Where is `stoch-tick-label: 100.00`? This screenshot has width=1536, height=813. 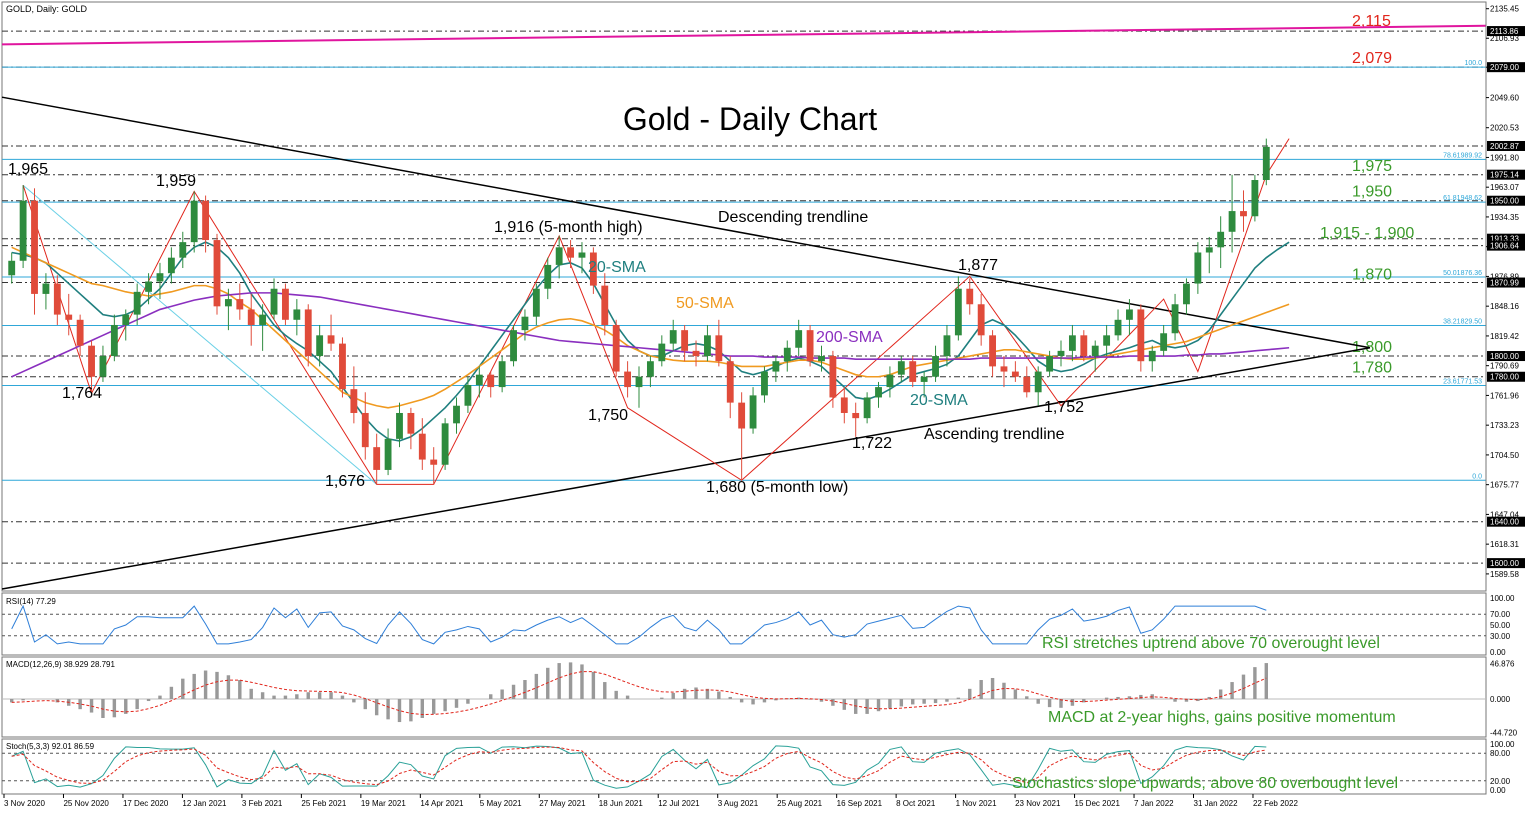
stoch-tick-label: 100.00 is located at coordinates (1502, 744).